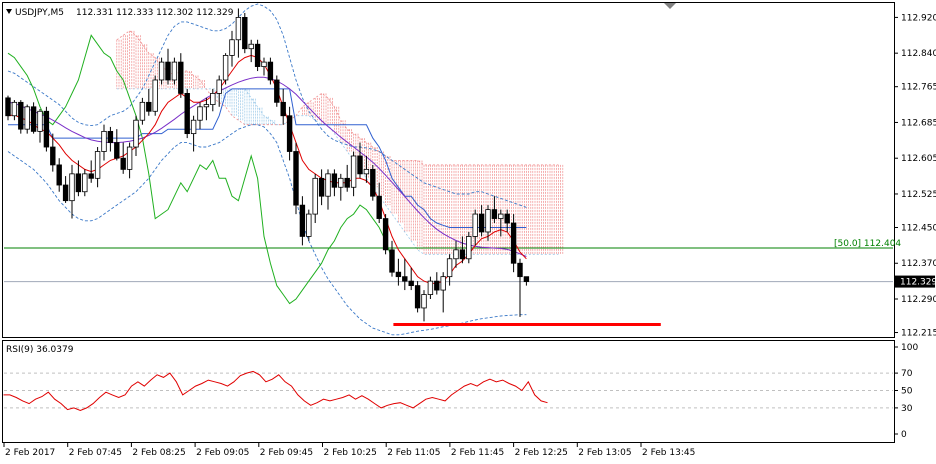 The height and width of the screenshot is (464, 936). I want to click on chart-menu-triangle-icon, so click(9, 11).